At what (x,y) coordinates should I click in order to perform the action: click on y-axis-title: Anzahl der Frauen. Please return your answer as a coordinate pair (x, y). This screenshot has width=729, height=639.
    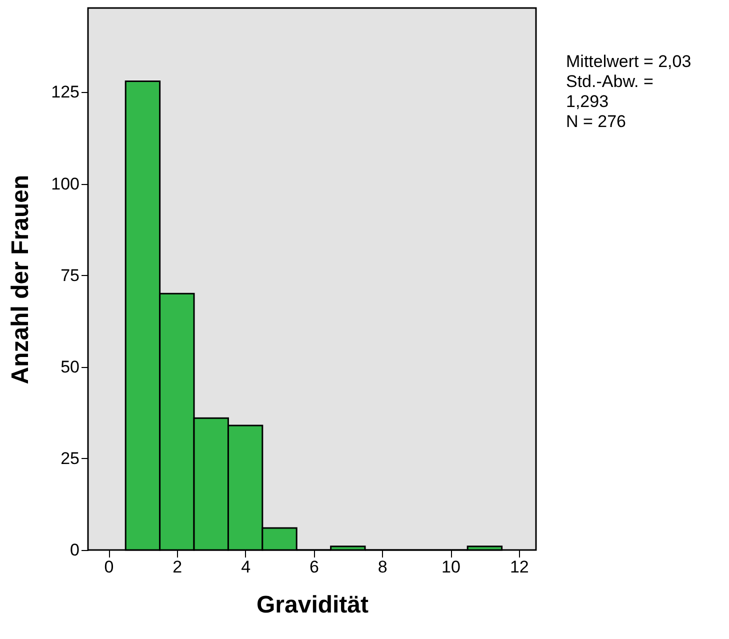
    Looking at the image, I should click on (20, 279).